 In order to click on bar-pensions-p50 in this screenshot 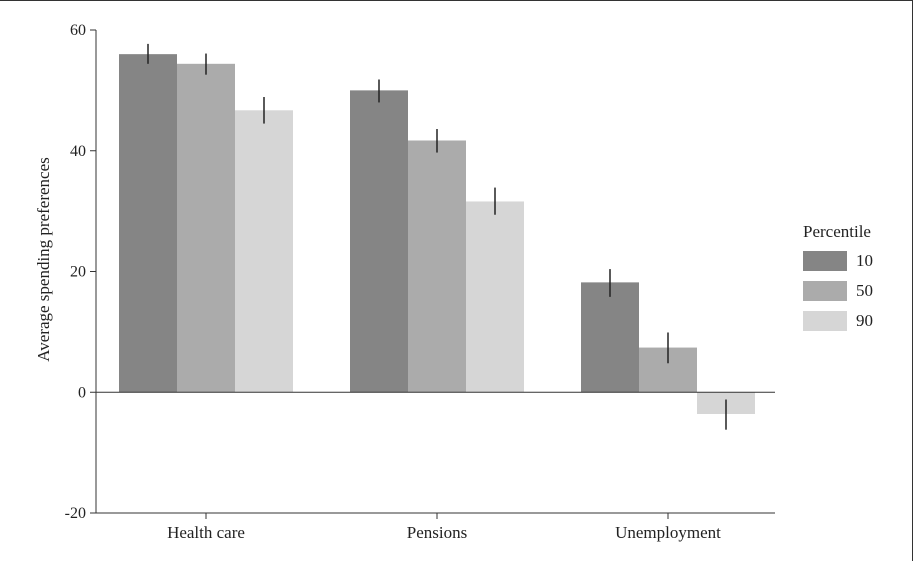, I will do `click(437, 266)`.